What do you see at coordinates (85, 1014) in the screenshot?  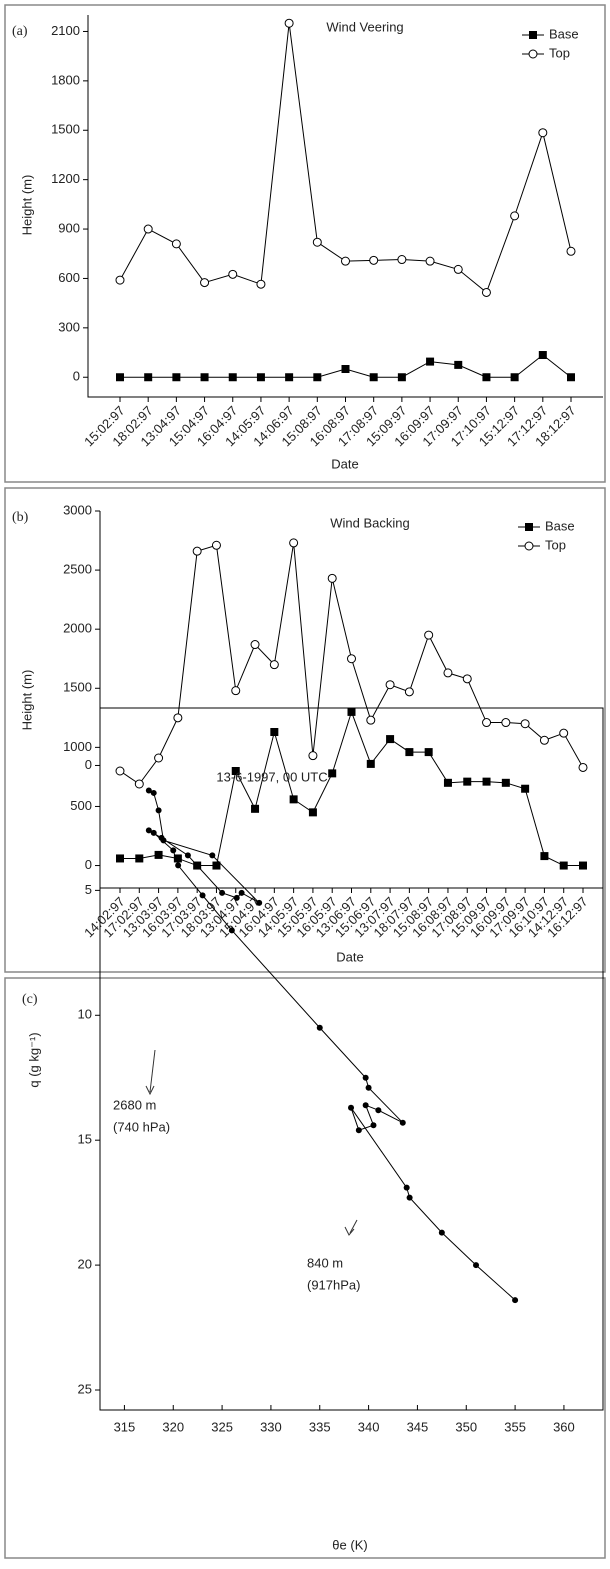 I see `y-tick-label: 10` at bounding box center [85, 1014].